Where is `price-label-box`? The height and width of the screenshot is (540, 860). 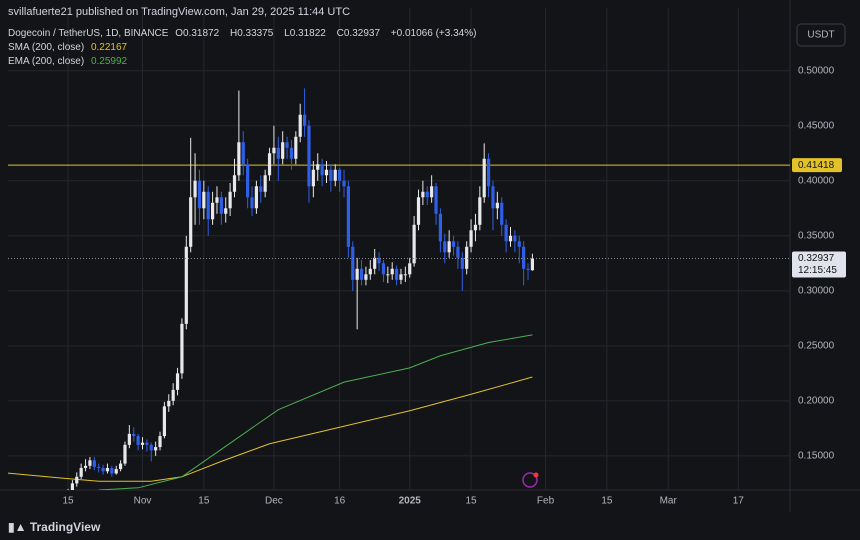
price-label-box is located at coordinates (819, 264).